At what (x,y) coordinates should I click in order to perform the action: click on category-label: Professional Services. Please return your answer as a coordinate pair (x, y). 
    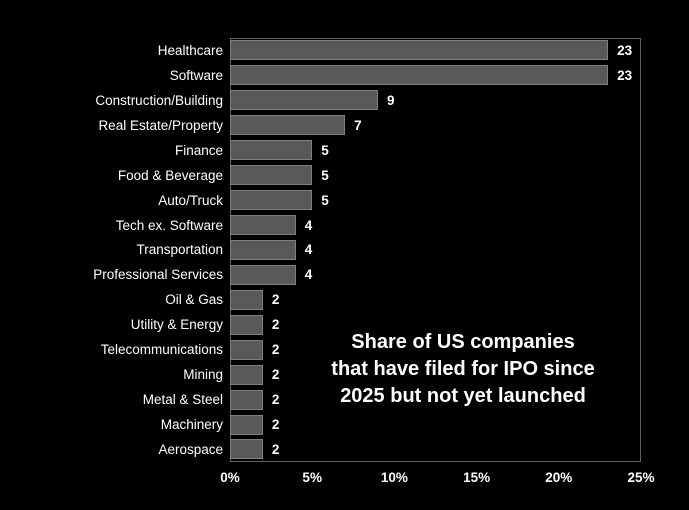
    Looking at the image, I should click on (158, 275).